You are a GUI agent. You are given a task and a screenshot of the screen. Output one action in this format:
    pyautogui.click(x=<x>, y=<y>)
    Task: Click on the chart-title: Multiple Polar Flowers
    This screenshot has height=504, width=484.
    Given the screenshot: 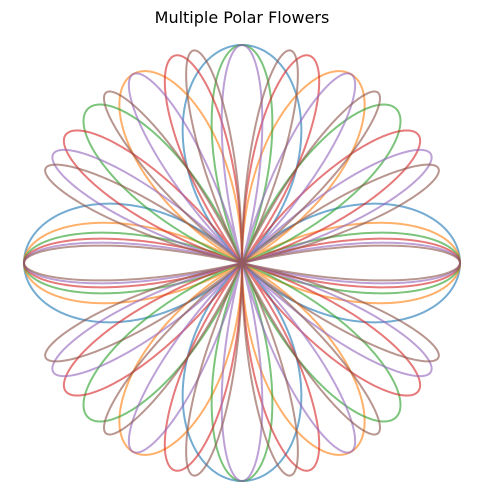 What is the action you would take?
    pyautogui.click(x=242, y=17)
    